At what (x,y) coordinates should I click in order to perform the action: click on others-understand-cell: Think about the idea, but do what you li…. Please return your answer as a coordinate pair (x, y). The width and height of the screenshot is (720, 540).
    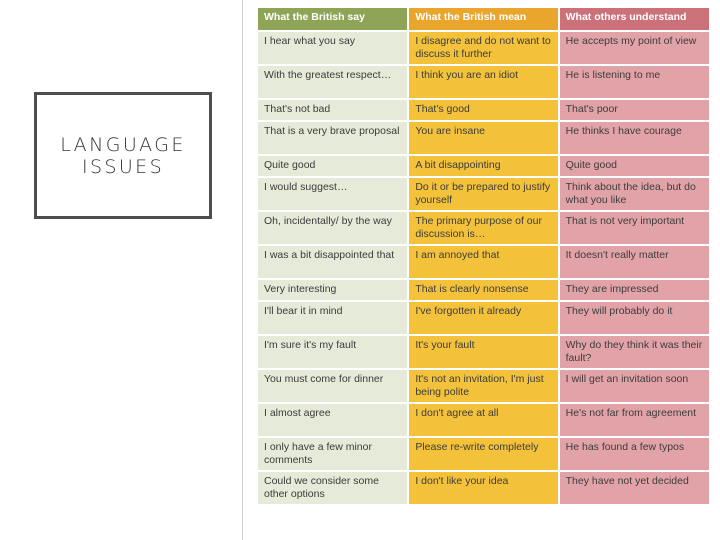
    Looking at the image, I should click on (634, 194).